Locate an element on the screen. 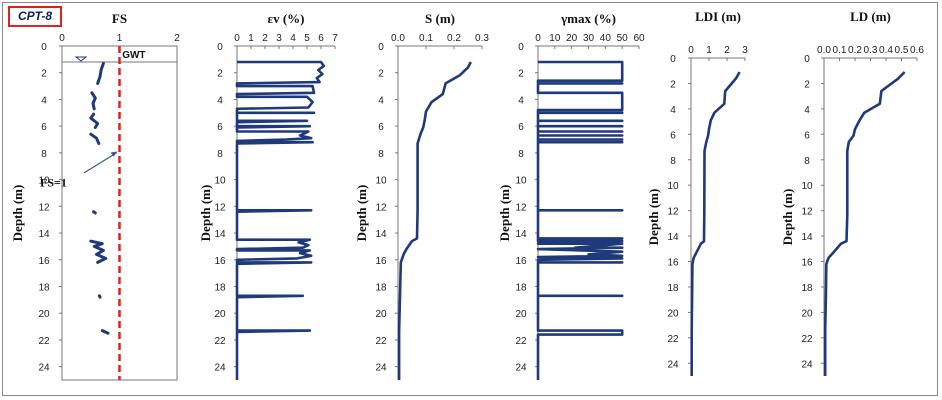 The height and width of the screenshot is (400, 942). fs-depth-tick-label: 24 is located at coordinates (44, 368).